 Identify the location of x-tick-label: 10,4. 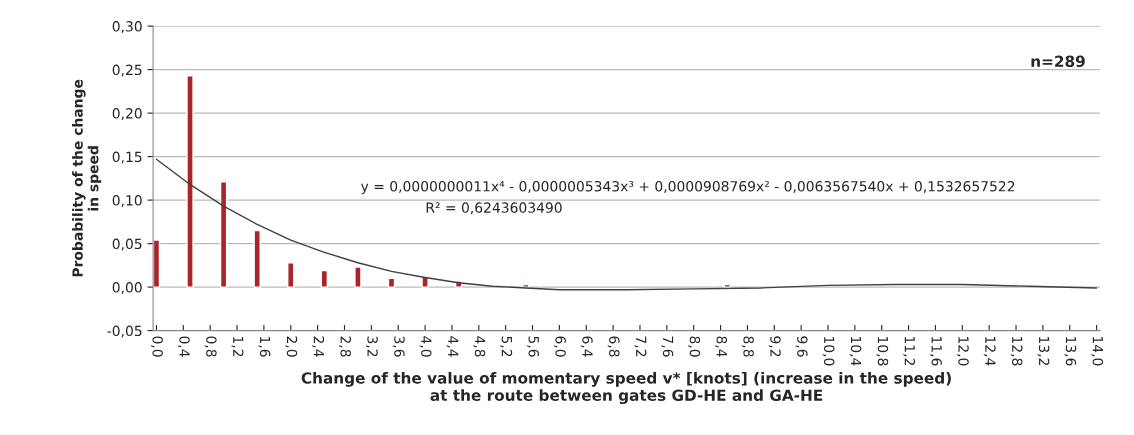
(855, 351).